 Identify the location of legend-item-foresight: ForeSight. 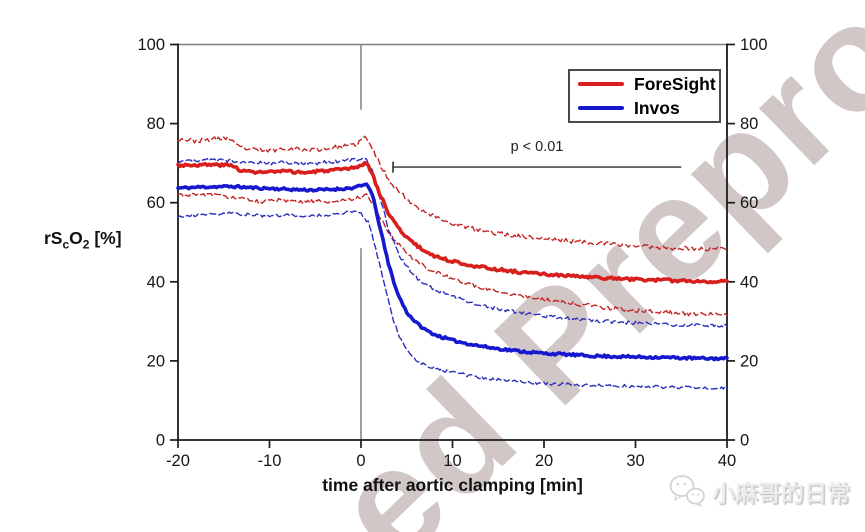
(648, 84).